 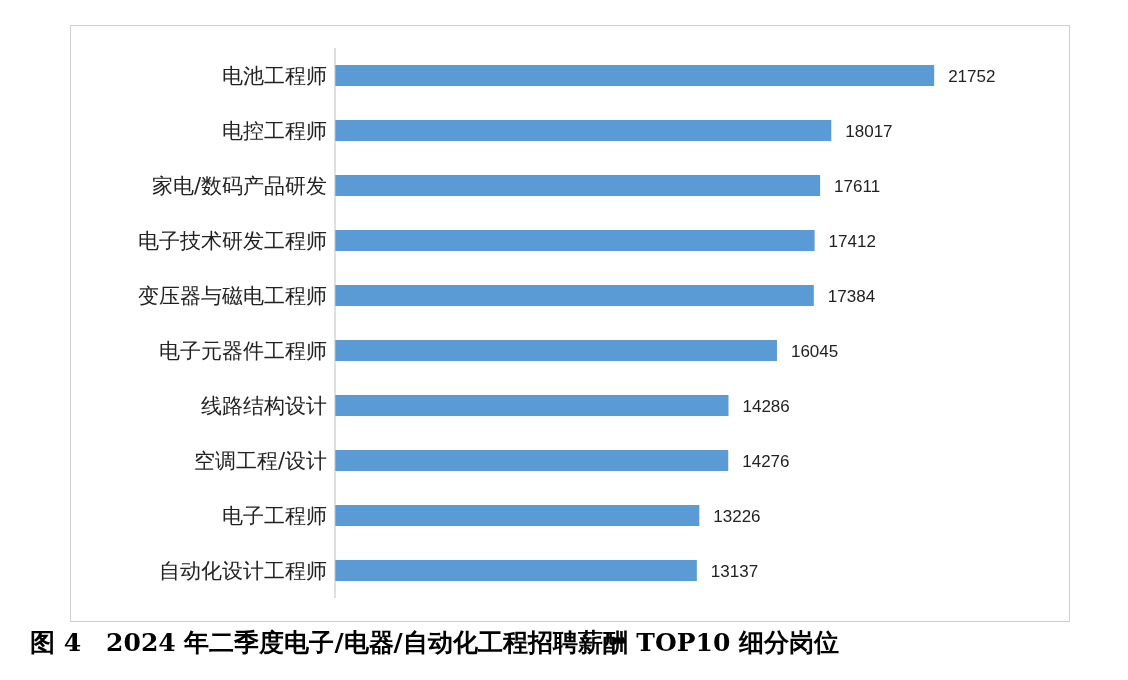 What do you see at coordinates (264, 405) in the screenshot?
I see `y-tick-label: 线路结构设计` at bounding box center [264, 405].